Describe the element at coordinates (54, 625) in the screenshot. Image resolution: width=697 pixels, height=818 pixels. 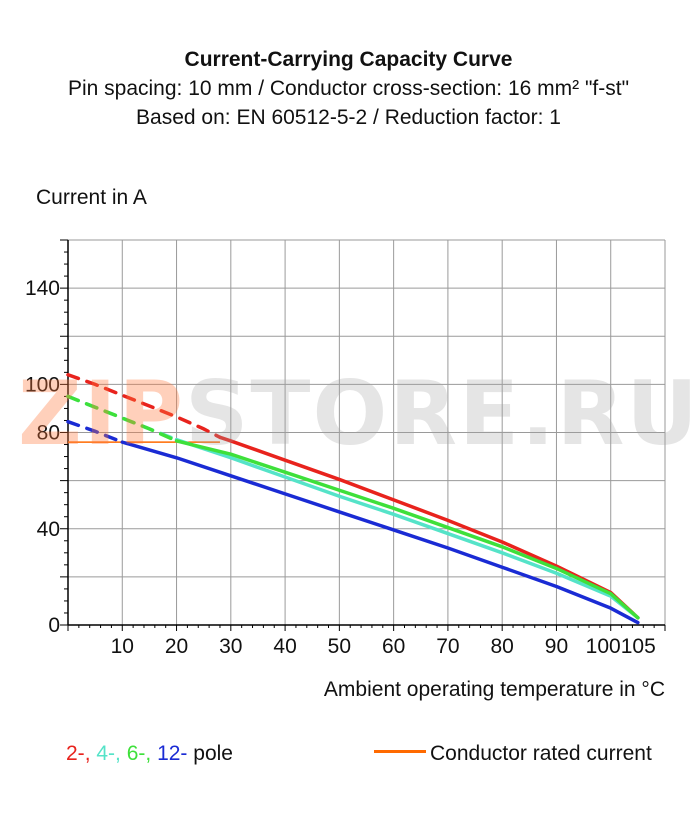
I see `y-tick-label: 0` at that location.